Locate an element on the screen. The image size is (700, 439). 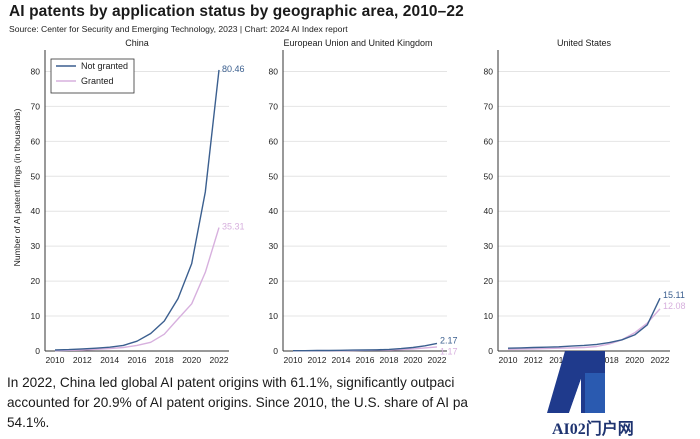
end-label-not-granted: 80.46 is located at coordinates (233, 69).